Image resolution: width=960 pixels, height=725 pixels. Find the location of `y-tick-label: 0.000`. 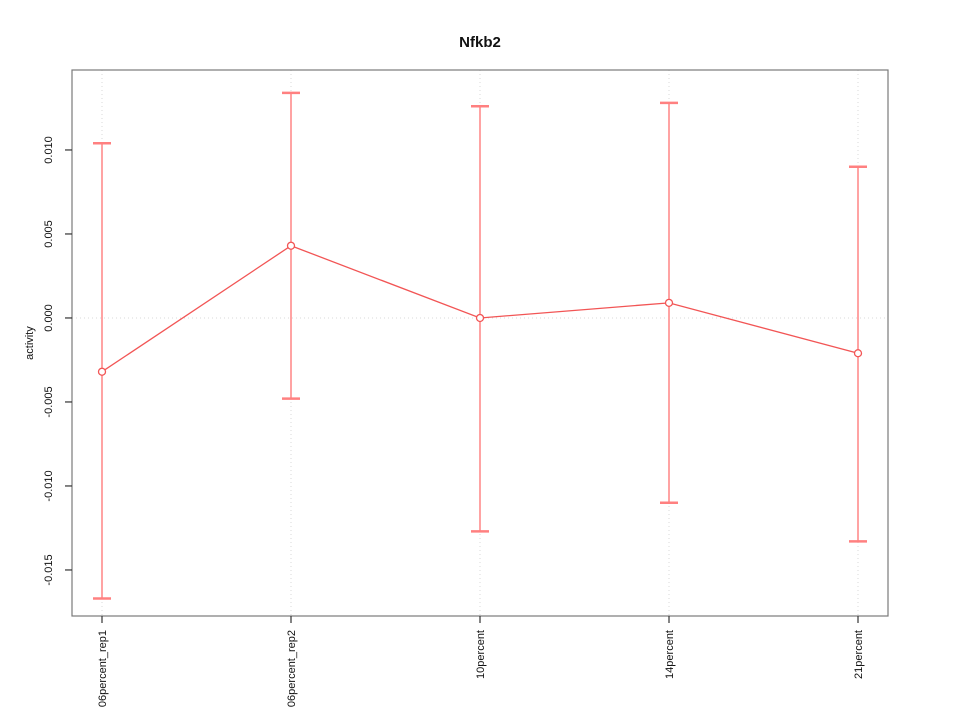

y-tick-label: 0.000 is located at coordinates (49, 318).